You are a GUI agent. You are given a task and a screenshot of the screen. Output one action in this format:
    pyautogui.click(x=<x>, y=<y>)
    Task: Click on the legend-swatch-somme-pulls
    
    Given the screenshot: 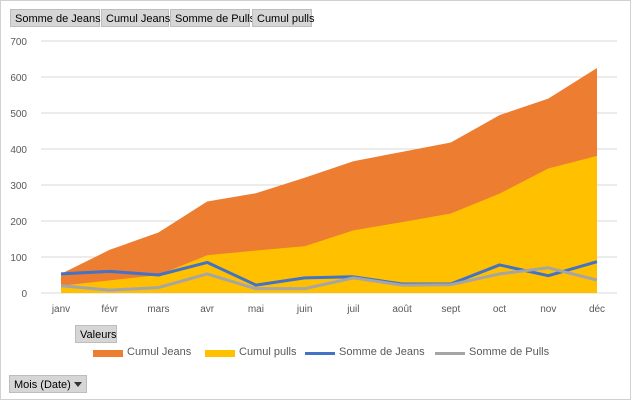 What is the action you would take?
    pyautogui.click(x=450, y=353)
    